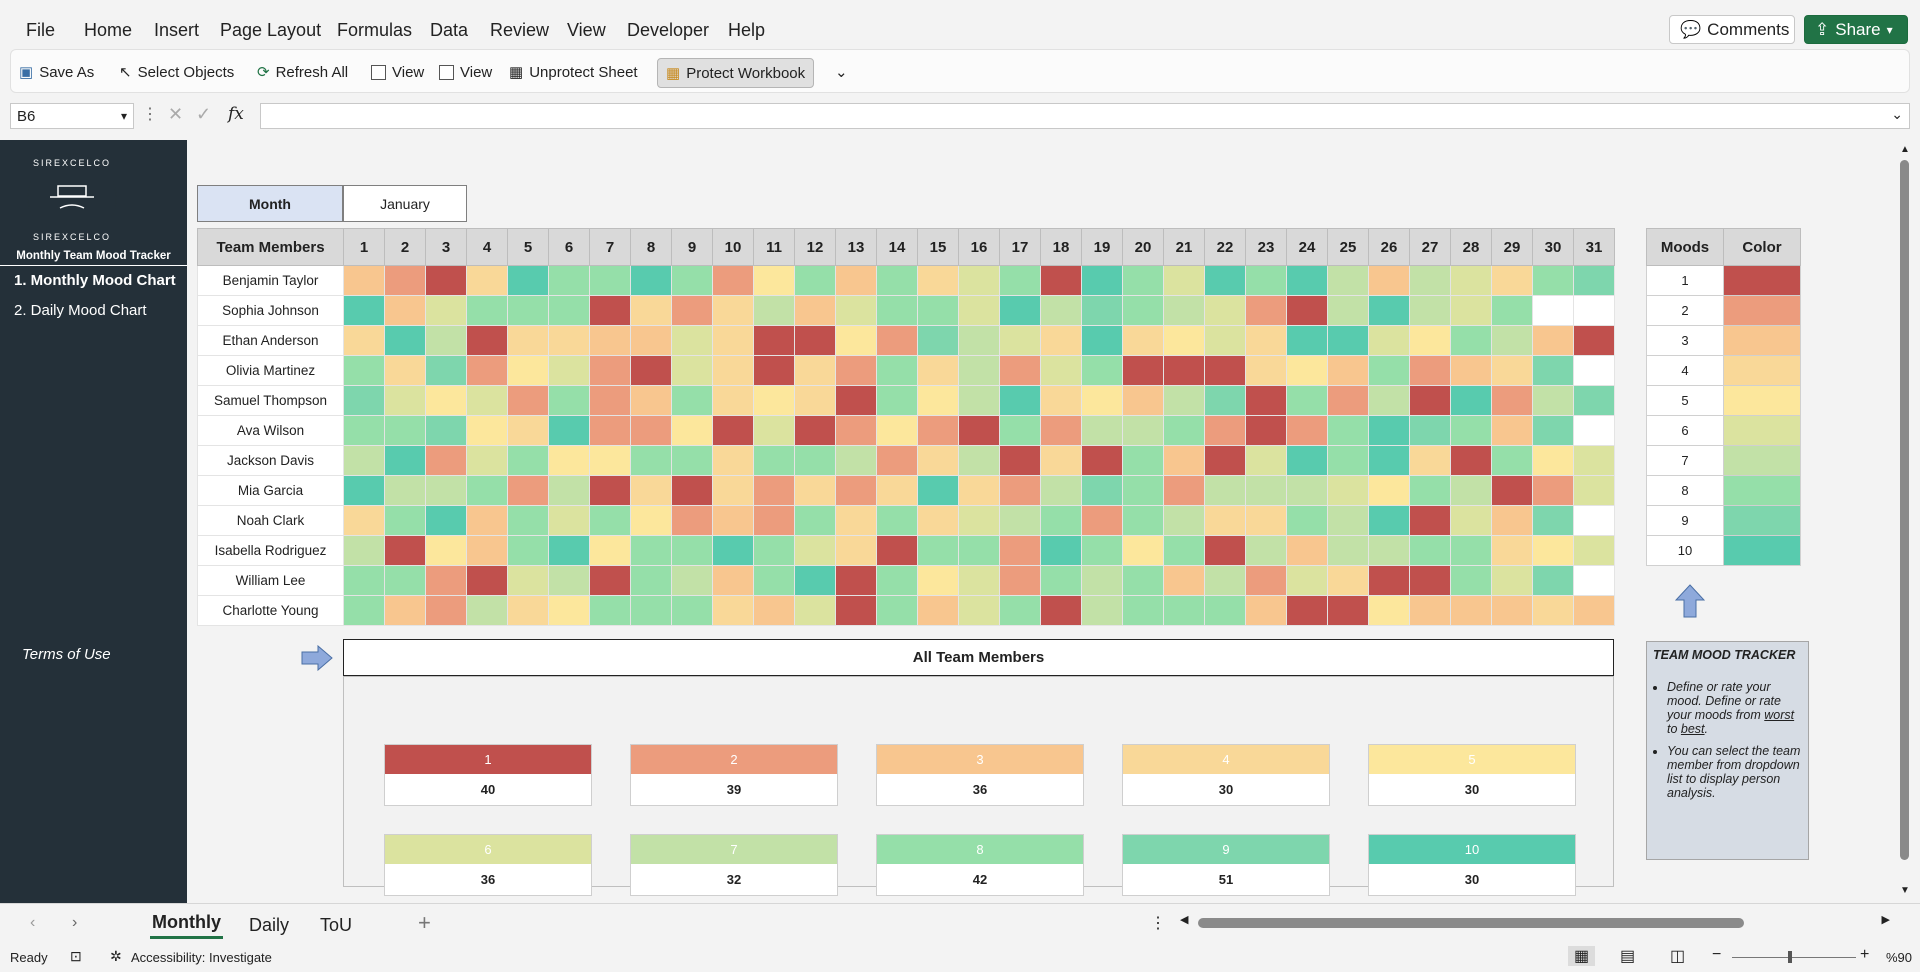 The image size is (1920, 972). Describe the element at coordinates (747, 30) in the screenshot. I see `menu-tab-help: Help` at that location.